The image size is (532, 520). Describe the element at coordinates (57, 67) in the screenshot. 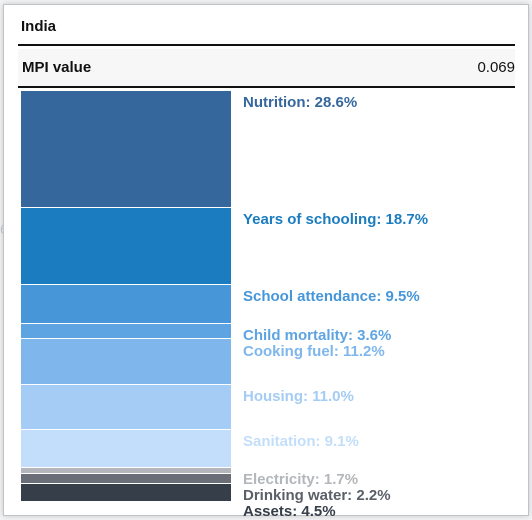

I see `mpi-label: MPI value` at that location.